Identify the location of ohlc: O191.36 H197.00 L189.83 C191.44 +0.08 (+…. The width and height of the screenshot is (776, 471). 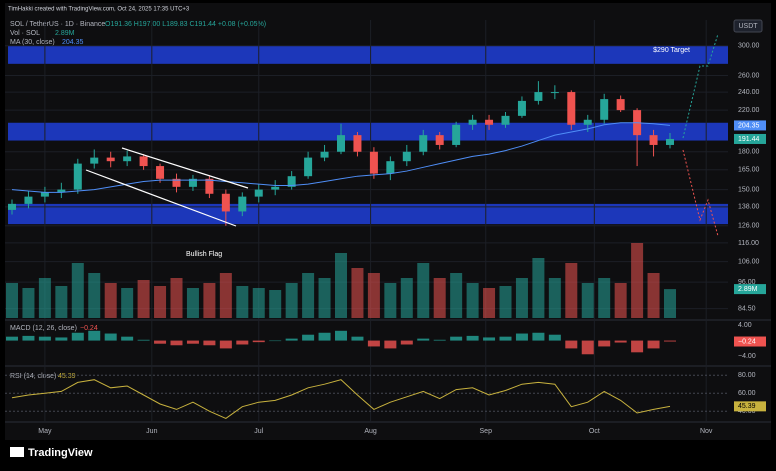
(185, 24).